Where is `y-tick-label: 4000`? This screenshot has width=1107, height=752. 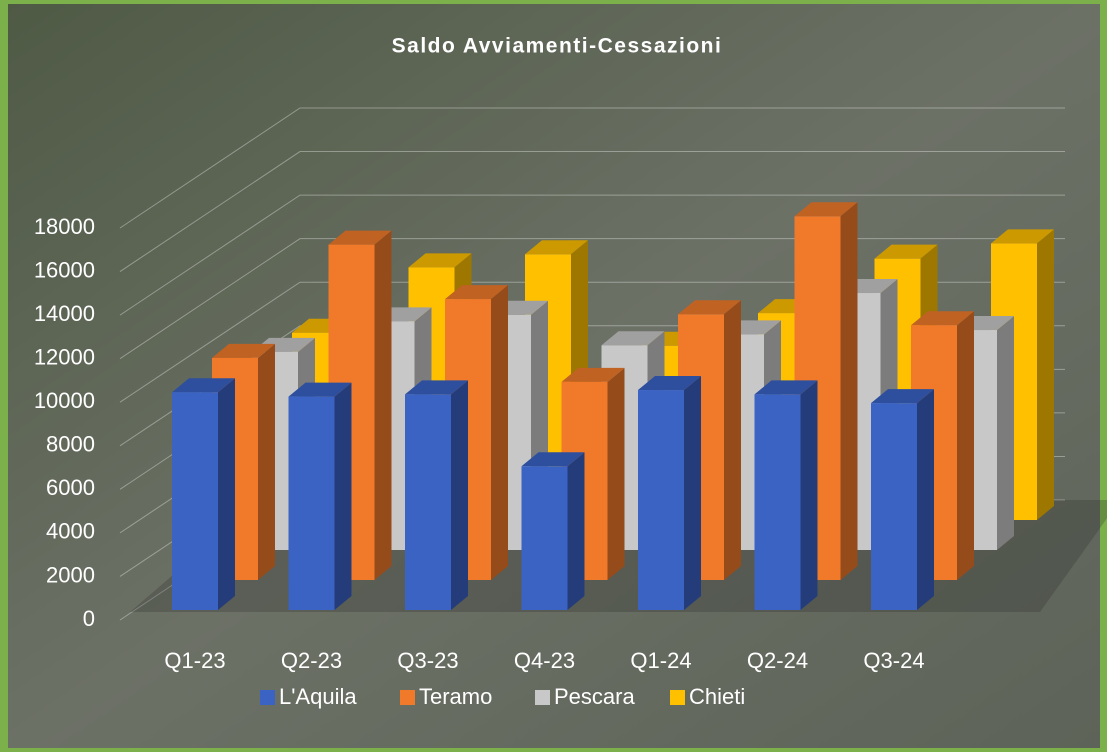
y-tick-label: 4000 is located at coordinates (70, 531).